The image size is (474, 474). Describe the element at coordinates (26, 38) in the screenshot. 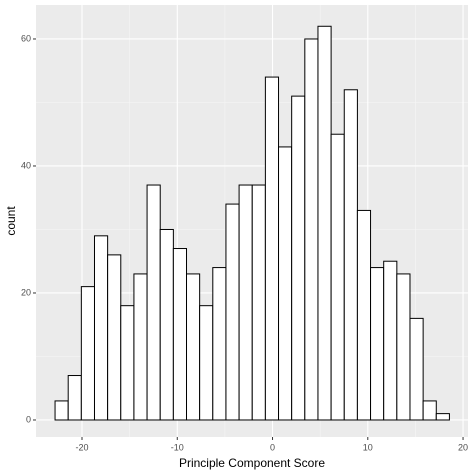

I see `y-tick-label: 60` at that location.